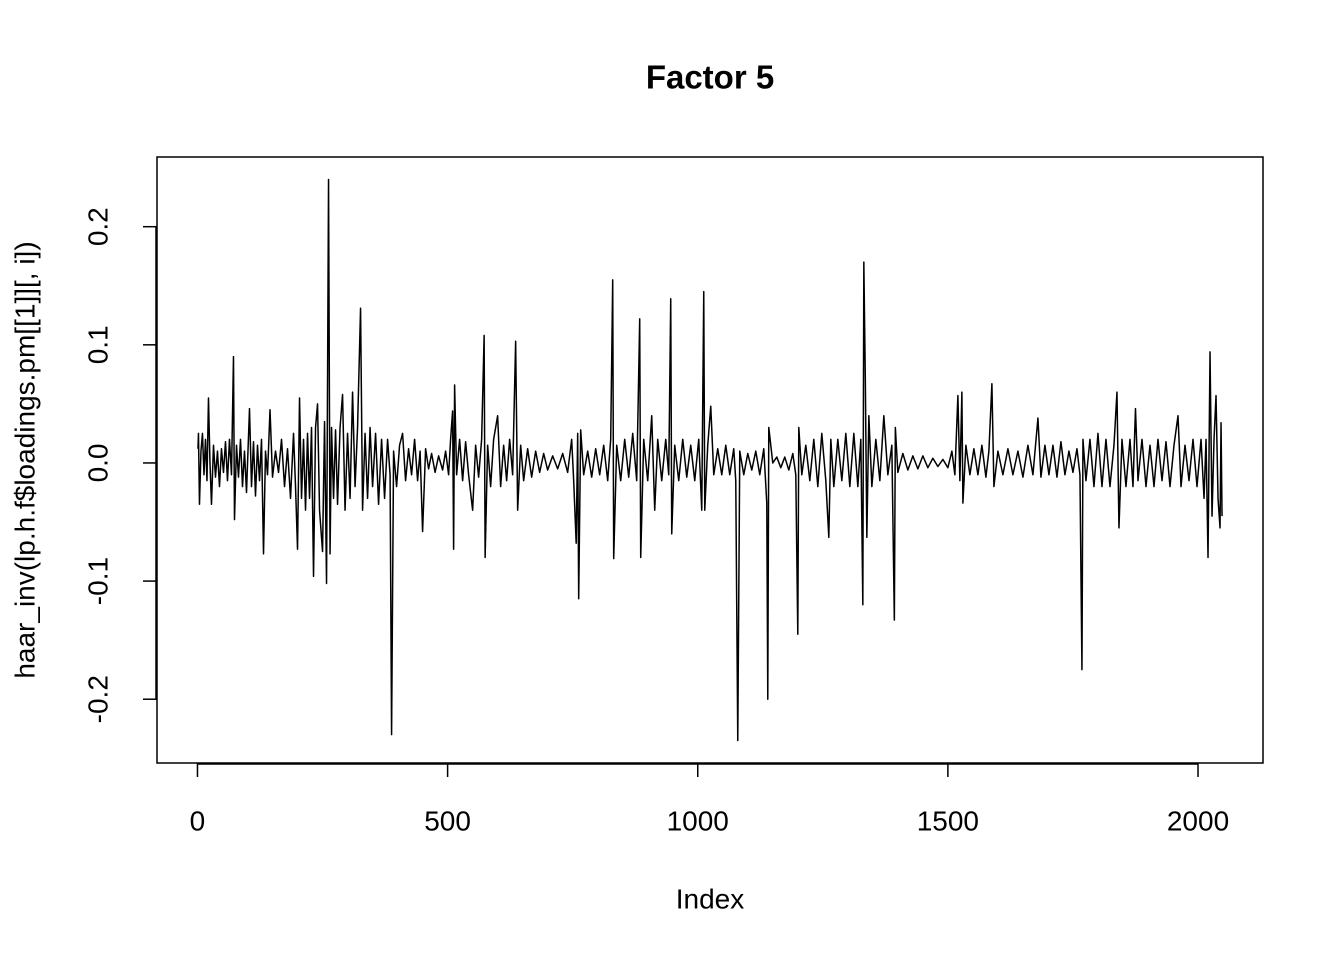  What do you see at coordinates (97, 344) in the screenshot?
I see `y-tick-label: 0.1` at bounding box center [97, 344].